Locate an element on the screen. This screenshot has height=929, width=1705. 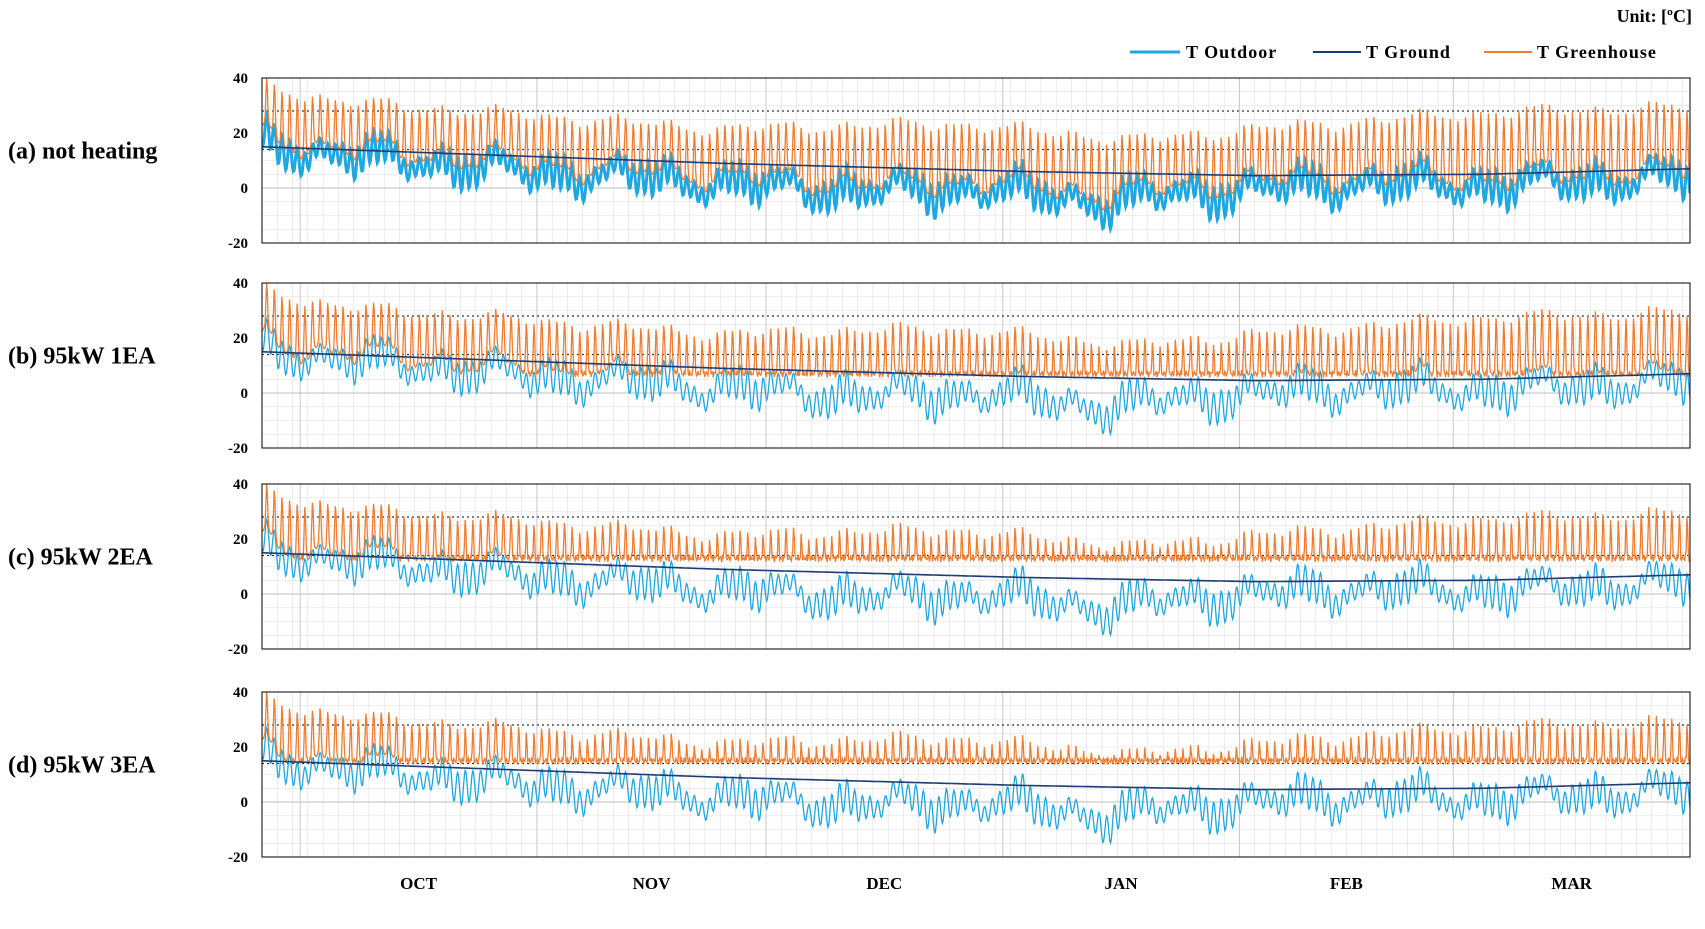
month-label: OCT is located at coordinates (419, 883).